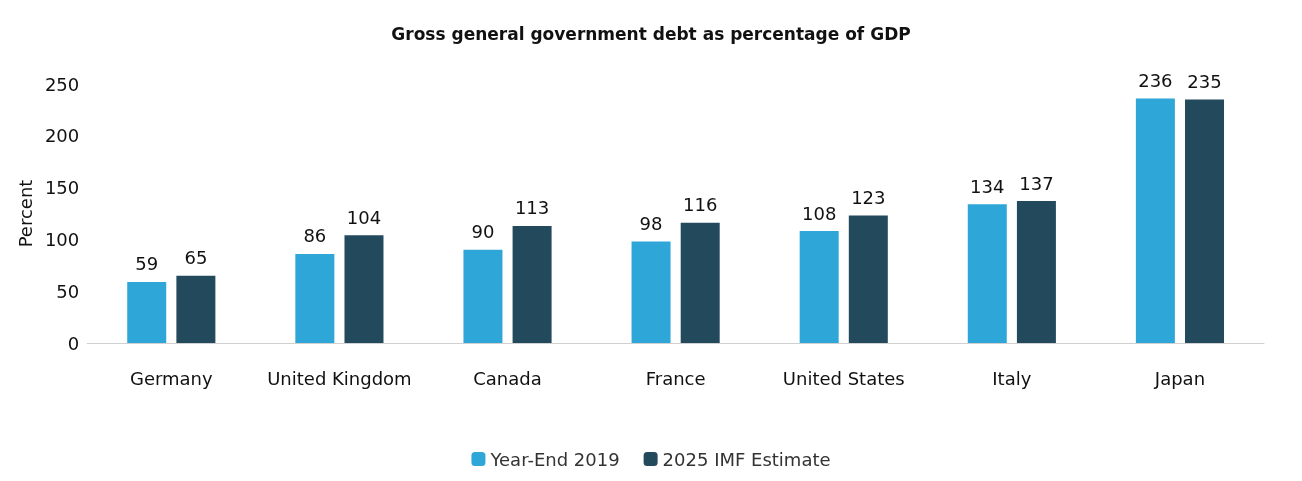 The image size is (1302, 481). What do you see at coordinates (1155, 80) in the screenshot?
I see `data-label: 236` at bounding box center [1155, 80].